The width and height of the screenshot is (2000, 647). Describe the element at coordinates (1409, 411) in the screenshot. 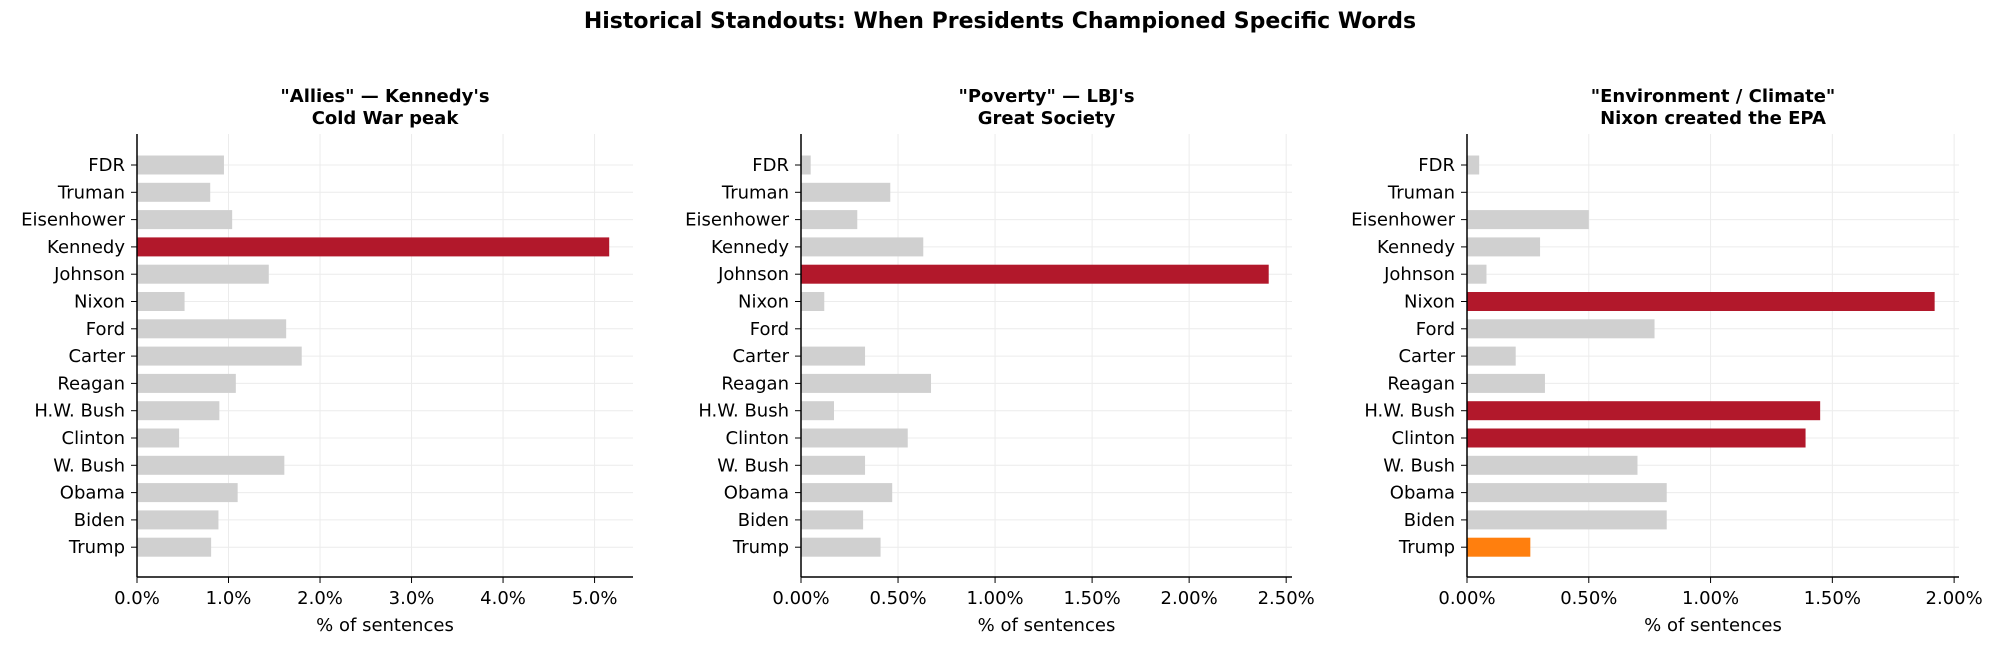

I see `y-tick-label: H.W. Bush` at that location.